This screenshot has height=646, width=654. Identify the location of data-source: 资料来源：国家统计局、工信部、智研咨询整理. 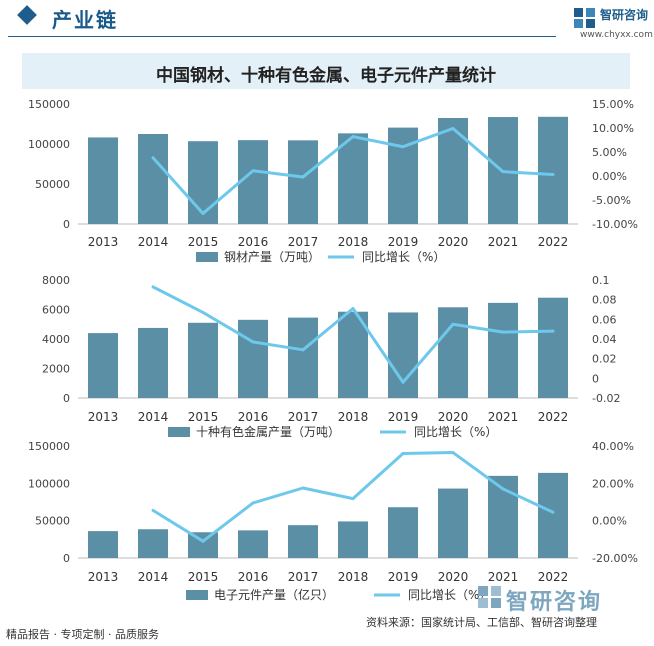
(481, 622).